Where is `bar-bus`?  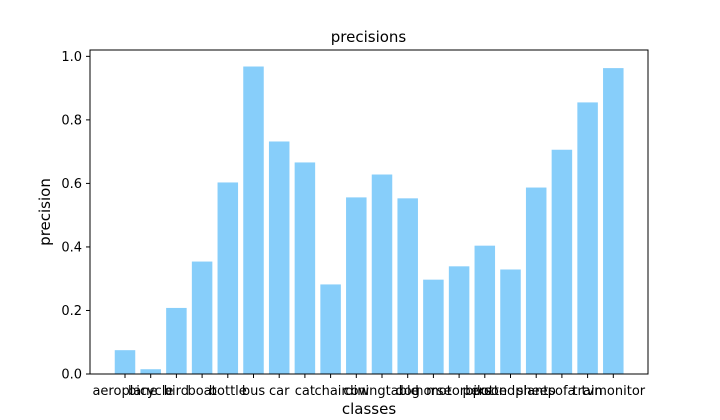 bar-bus is located at coordinates (253, 220).